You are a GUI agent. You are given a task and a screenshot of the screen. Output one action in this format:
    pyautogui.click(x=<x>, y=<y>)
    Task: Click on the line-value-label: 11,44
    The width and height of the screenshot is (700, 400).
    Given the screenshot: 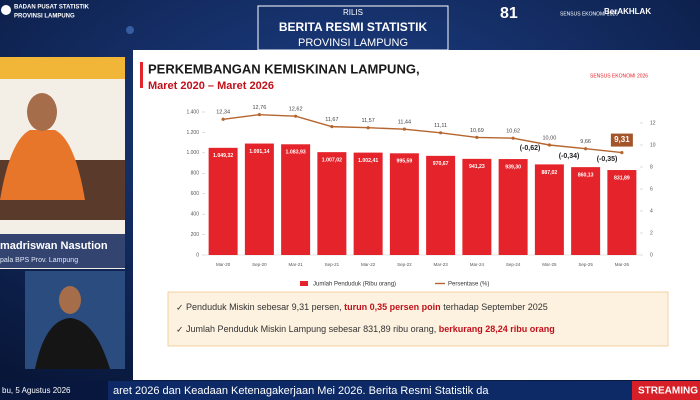 What is the action you would take?
    pyautogui.click(x=404, y=123)
    